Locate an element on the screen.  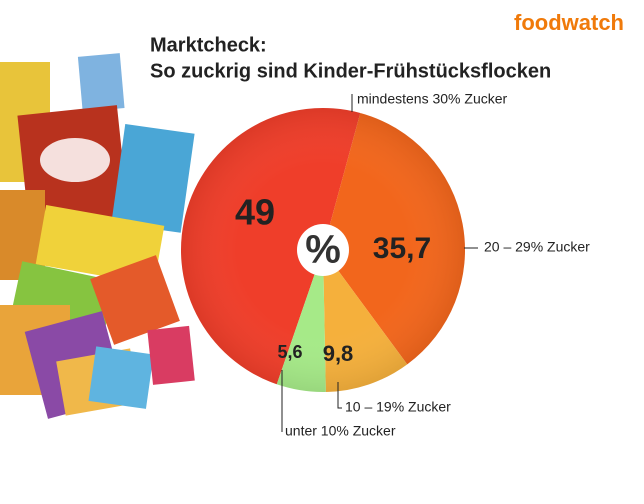
center-label: % is located at coordinates (323, 250).